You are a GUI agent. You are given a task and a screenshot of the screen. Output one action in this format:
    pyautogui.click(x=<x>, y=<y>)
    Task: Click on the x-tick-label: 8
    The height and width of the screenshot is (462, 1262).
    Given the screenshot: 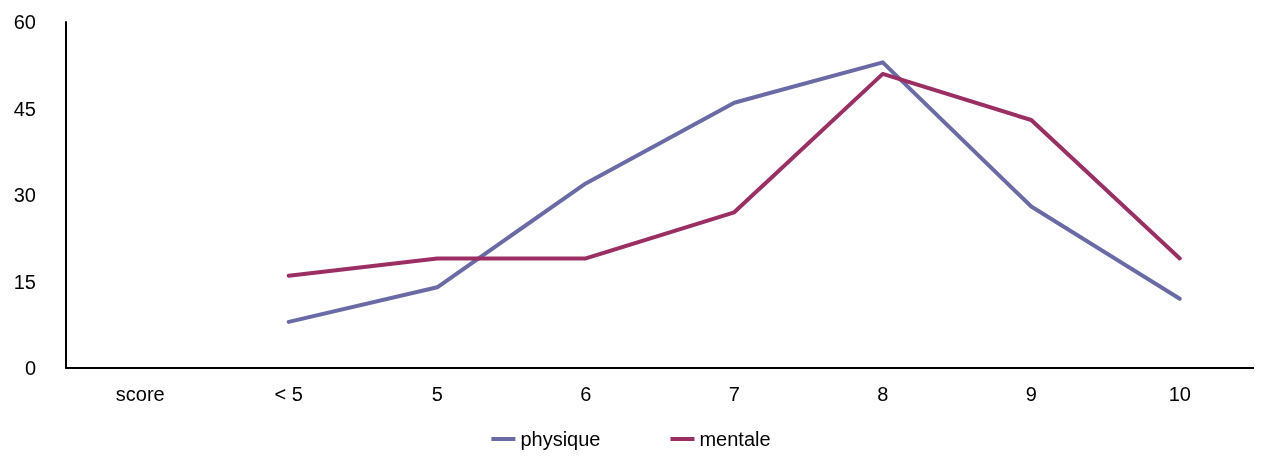 What is the action you would take?
    pyautogui.click(x=883, y=394)
    